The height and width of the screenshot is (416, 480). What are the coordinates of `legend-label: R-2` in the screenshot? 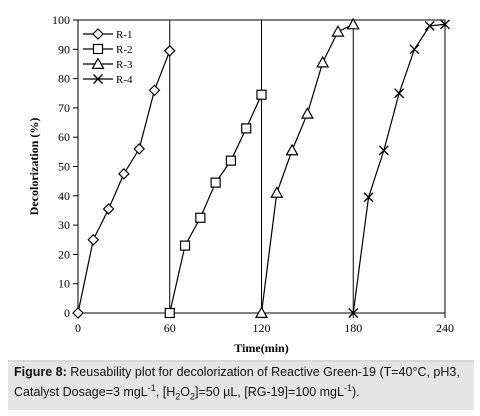 It's located at (124, 50).